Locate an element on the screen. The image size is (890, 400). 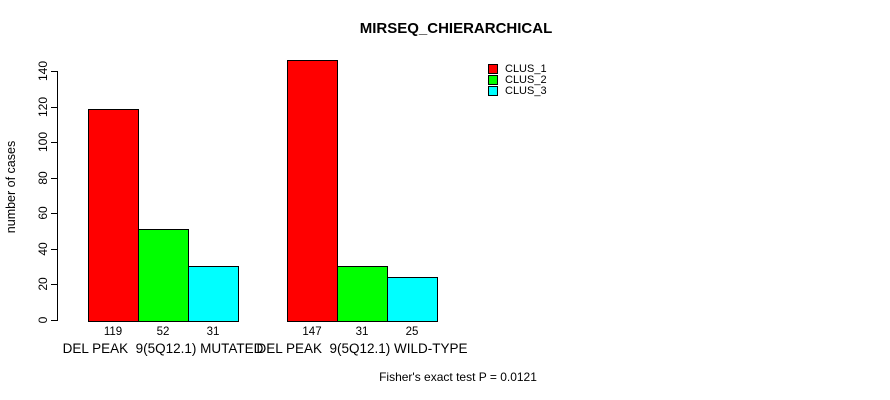
legend-label: CLUS_1 is located at coordinates (526, 69).